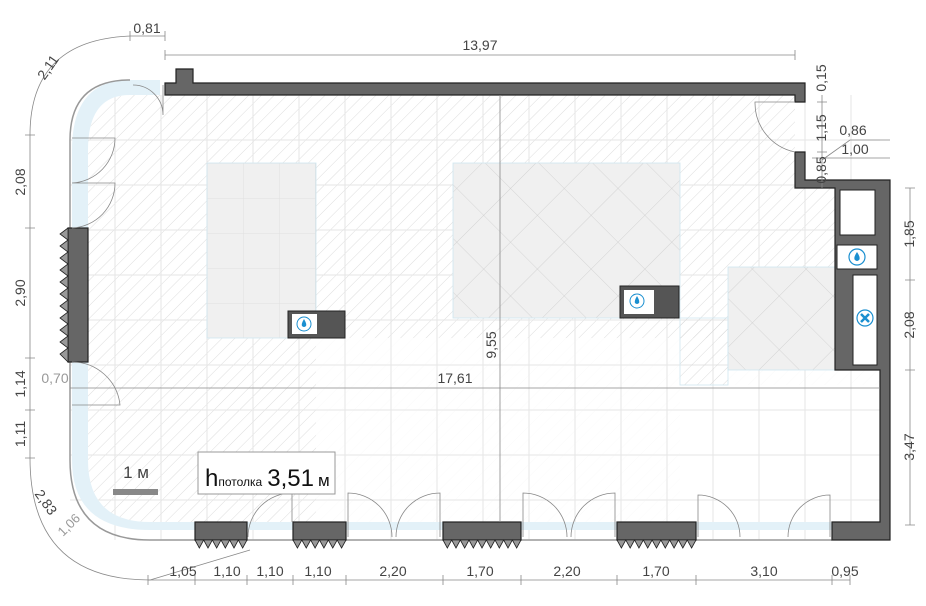 The height and width of the screenshot is (606, 926). Describe the element at coordinates (64, 295) in the screenshot. I see `wall-left-zigzag` at that location.